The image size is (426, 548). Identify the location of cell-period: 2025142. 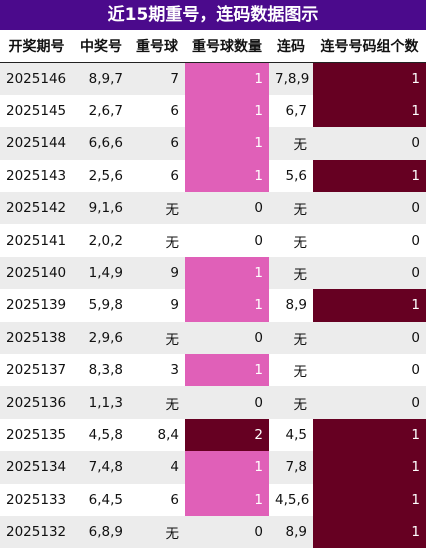
(36, 208).